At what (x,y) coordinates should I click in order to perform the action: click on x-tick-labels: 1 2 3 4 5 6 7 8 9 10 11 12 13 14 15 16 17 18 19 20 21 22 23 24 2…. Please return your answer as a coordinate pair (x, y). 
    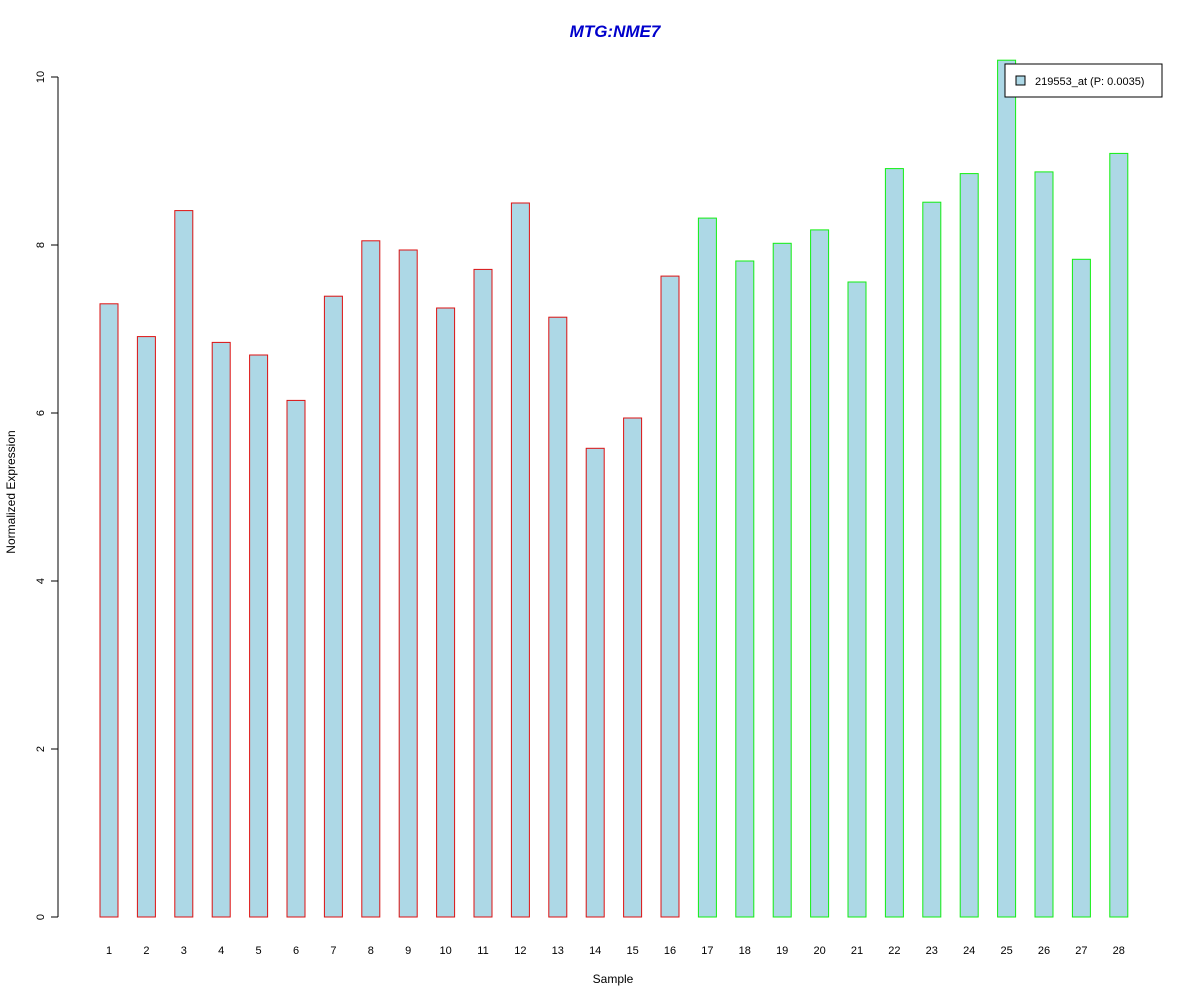
    Looking at the image, I should click on (615, 951).